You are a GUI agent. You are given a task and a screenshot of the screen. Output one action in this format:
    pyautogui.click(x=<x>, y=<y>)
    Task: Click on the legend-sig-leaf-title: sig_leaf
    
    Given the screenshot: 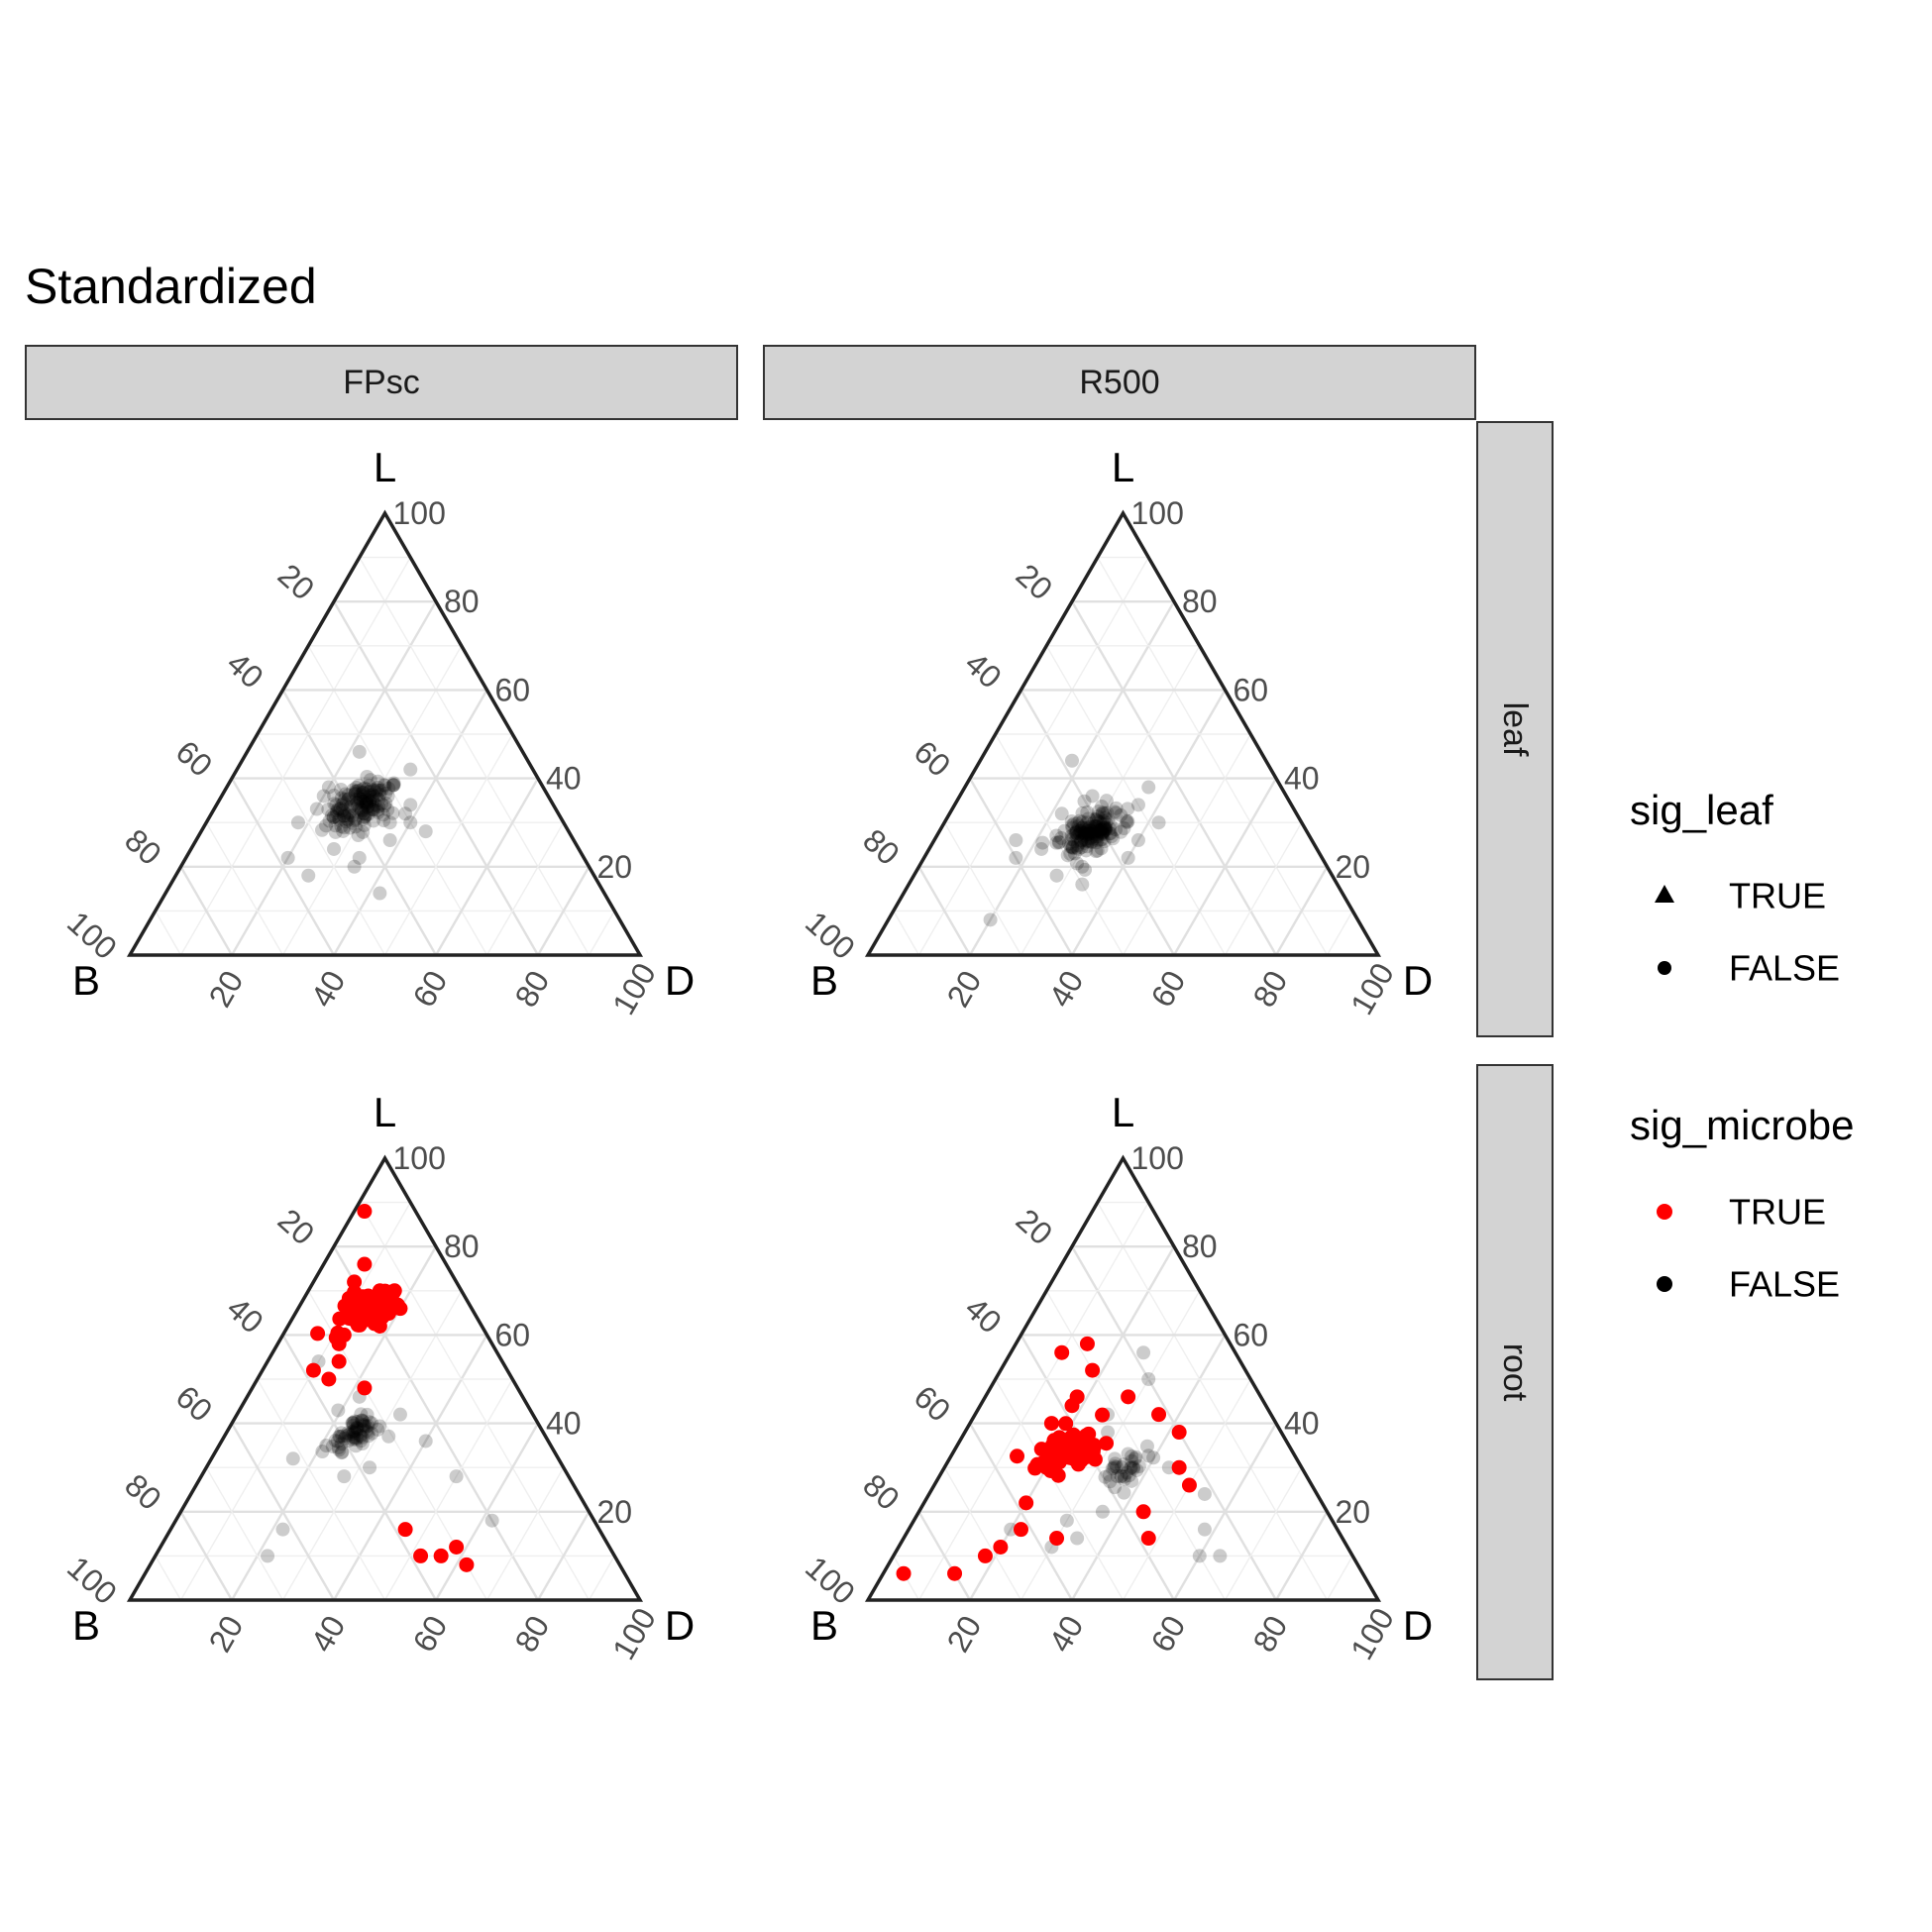 What is the action you would take?
    pyautogui.click(x=1701, y=810)
    